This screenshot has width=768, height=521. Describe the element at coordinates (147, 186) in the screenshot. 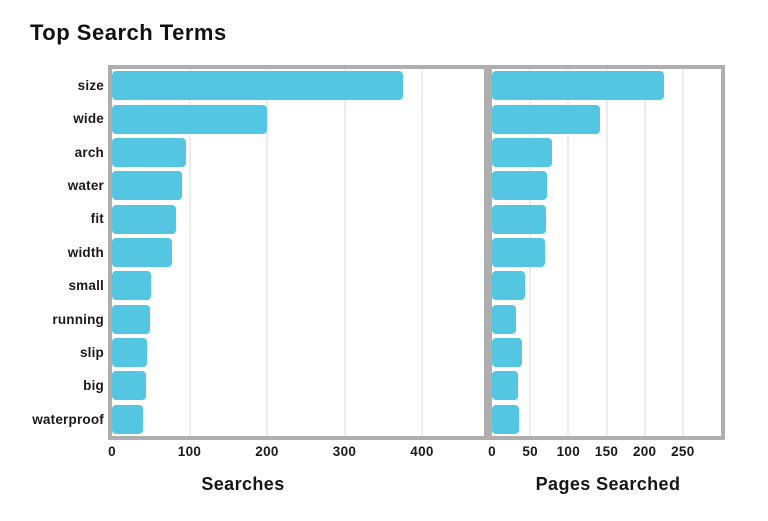

I see `bar-water-searches` at that location.